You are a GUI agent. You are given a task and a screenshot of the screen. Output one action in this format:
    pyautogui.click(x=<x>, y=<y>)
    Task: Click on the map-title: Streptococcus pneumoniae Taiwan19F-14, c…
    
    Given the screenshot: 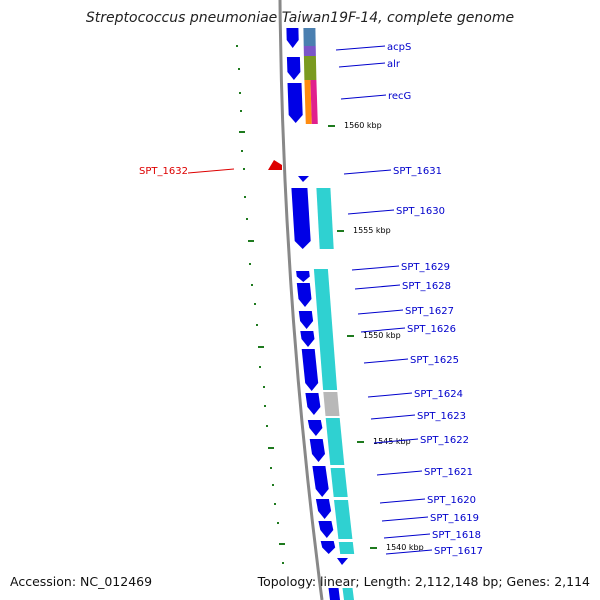 What is the action you would take?
    pyautogui.click(x=300, y=18)
    